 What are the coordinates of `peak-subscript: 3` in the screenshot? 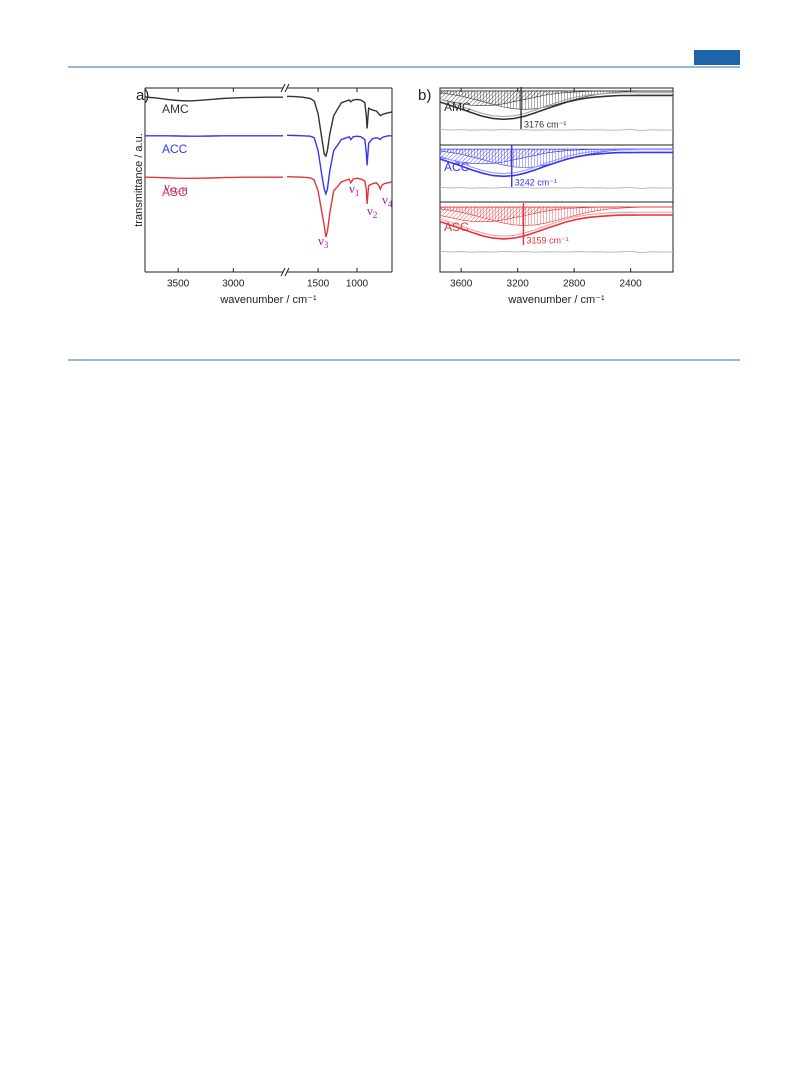 It's located at (326, 245).